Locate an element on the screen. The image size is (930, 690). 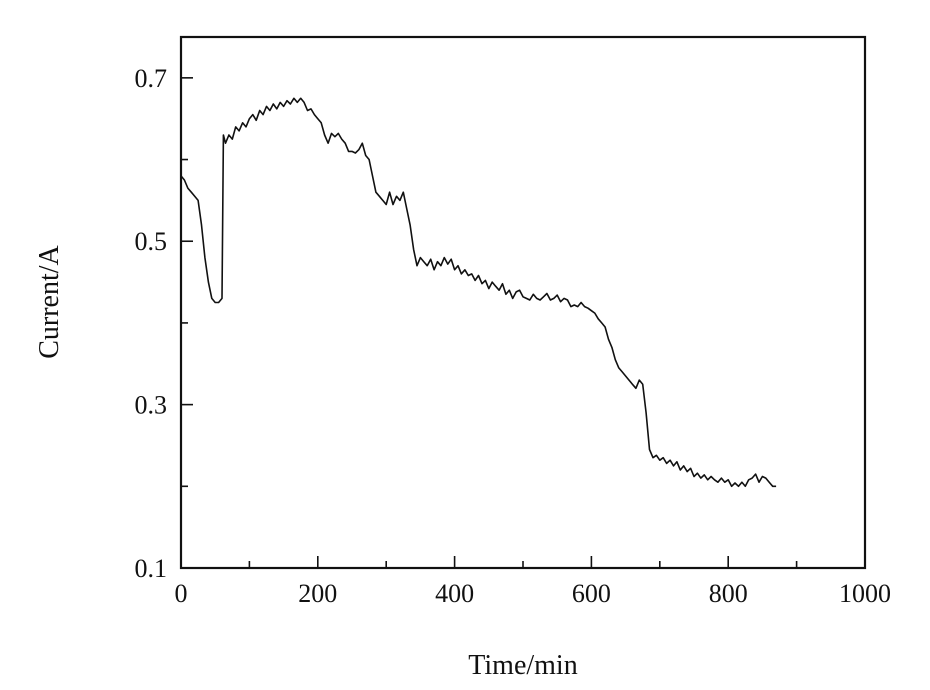
y-tick-label: 0.3 is located at coordinates (151, 405).